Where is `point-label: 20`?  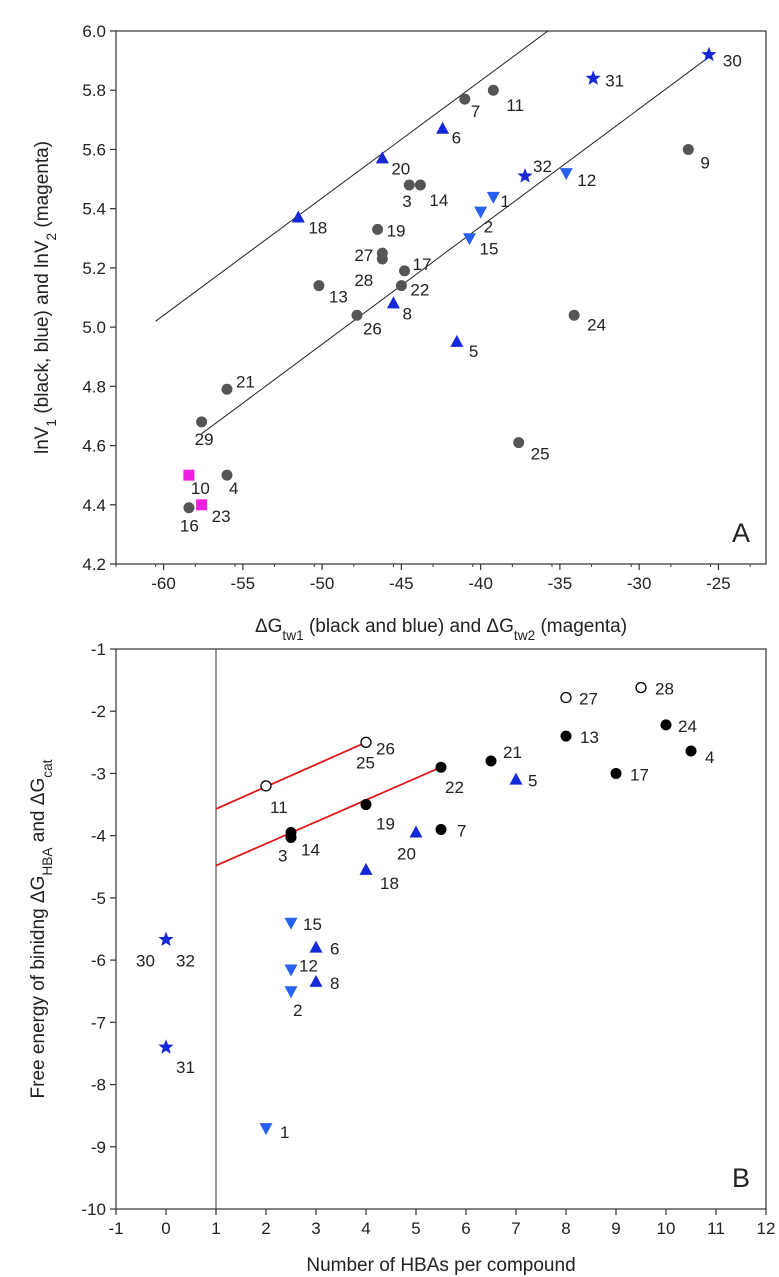
point-label: 20 is located at coordinates (406, 854).